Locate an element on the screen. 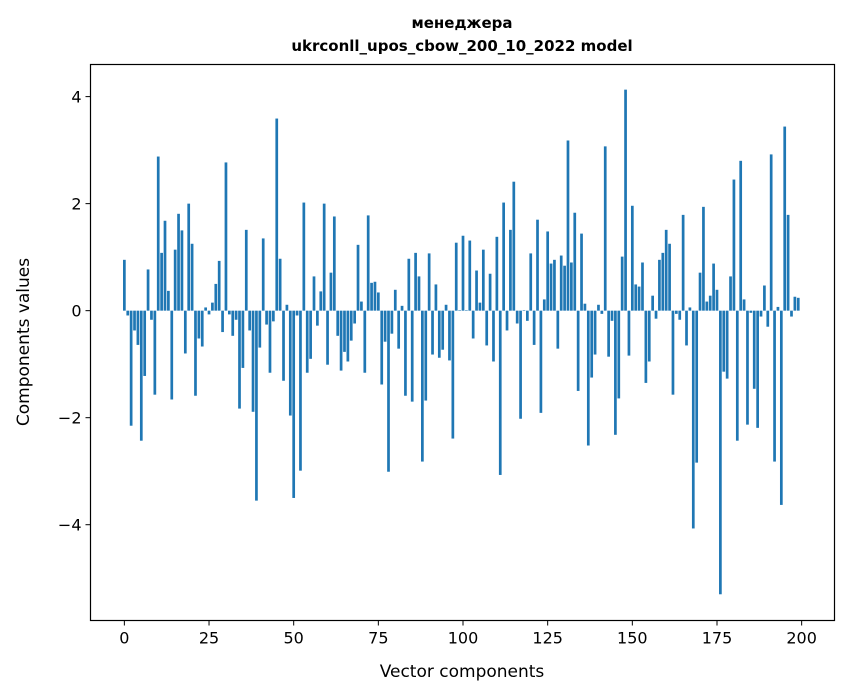 Image resolution: width=847 pixels, height=696 pixels. x-axis-label: Vector components is located at coordinates (462, 672).